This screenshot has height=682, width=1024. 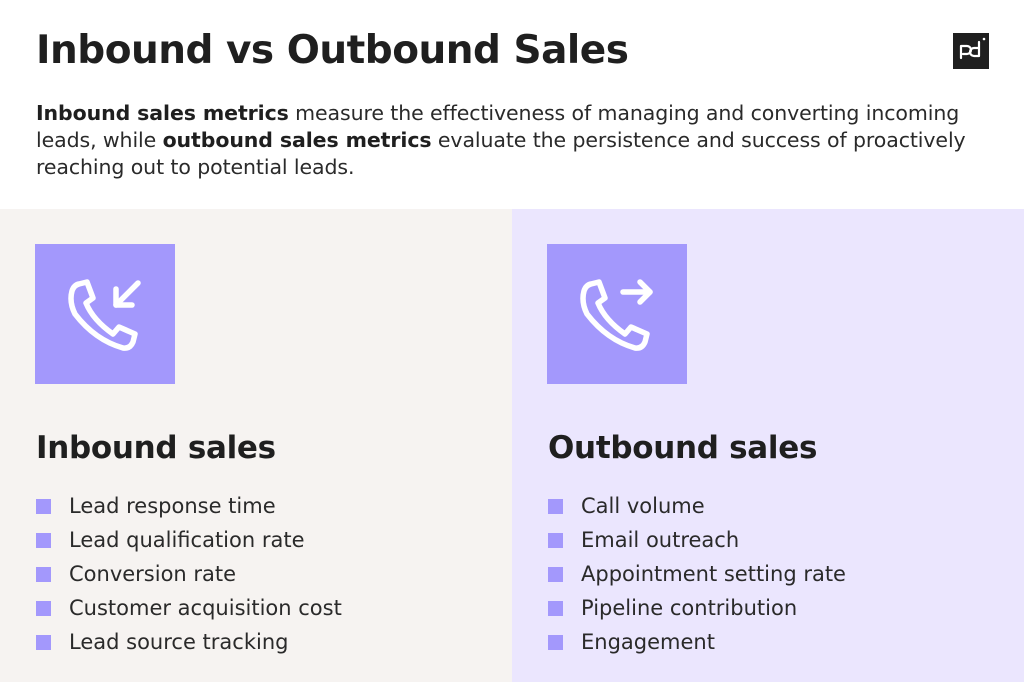 What do you see at coordinates (179, 642) in the screenshot?
I see `list-item-label: Lead source tracking` at bounding box center [179, 642].